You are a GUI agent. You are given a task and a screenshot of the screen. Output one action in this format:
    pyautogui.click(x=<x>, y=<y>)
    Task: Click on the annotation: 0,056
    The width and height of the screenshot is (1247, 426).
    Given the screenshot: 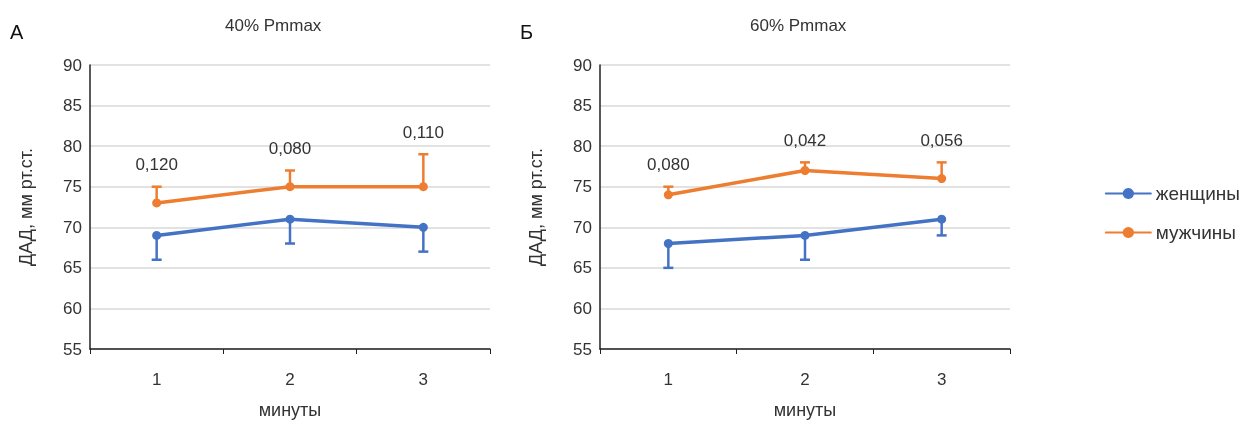 What is the action you would take?
    pyautogui.click(x=941, y=140)
    